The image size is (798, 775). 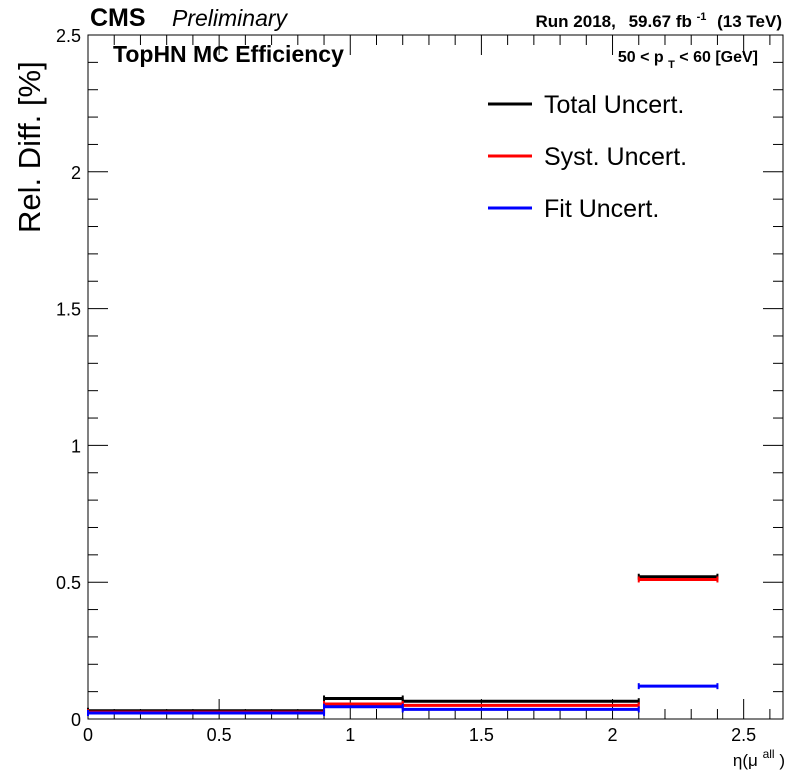 What do you see at coordinates (671, 65) in the screenshot?
I see `pt-range-sub: T` at bounding box center [671, 65].